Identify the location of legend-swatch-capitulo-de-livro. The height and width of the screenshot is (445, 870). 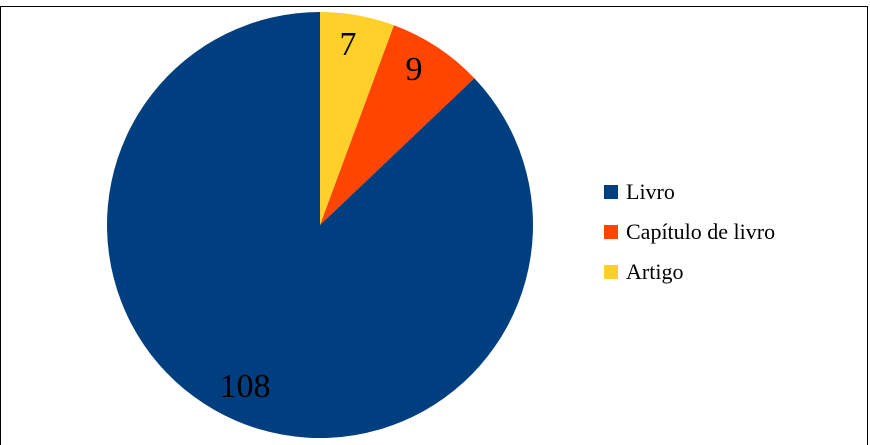
(611, 232).